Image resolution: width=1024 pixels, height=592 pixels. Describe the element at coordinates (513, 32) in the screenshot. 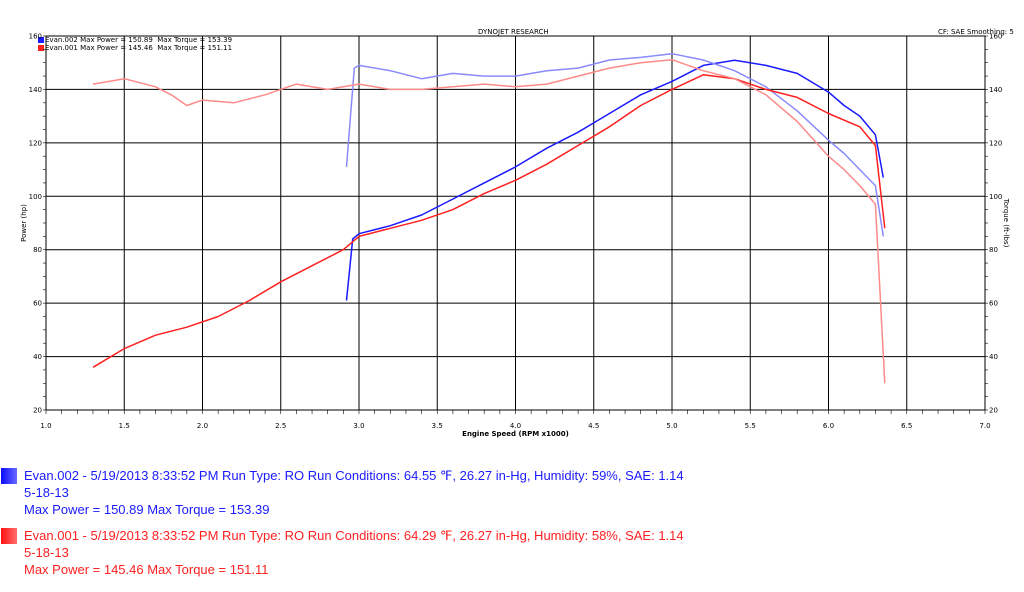

I see `chart-title: DYNOJET RESEARCH` at that location.